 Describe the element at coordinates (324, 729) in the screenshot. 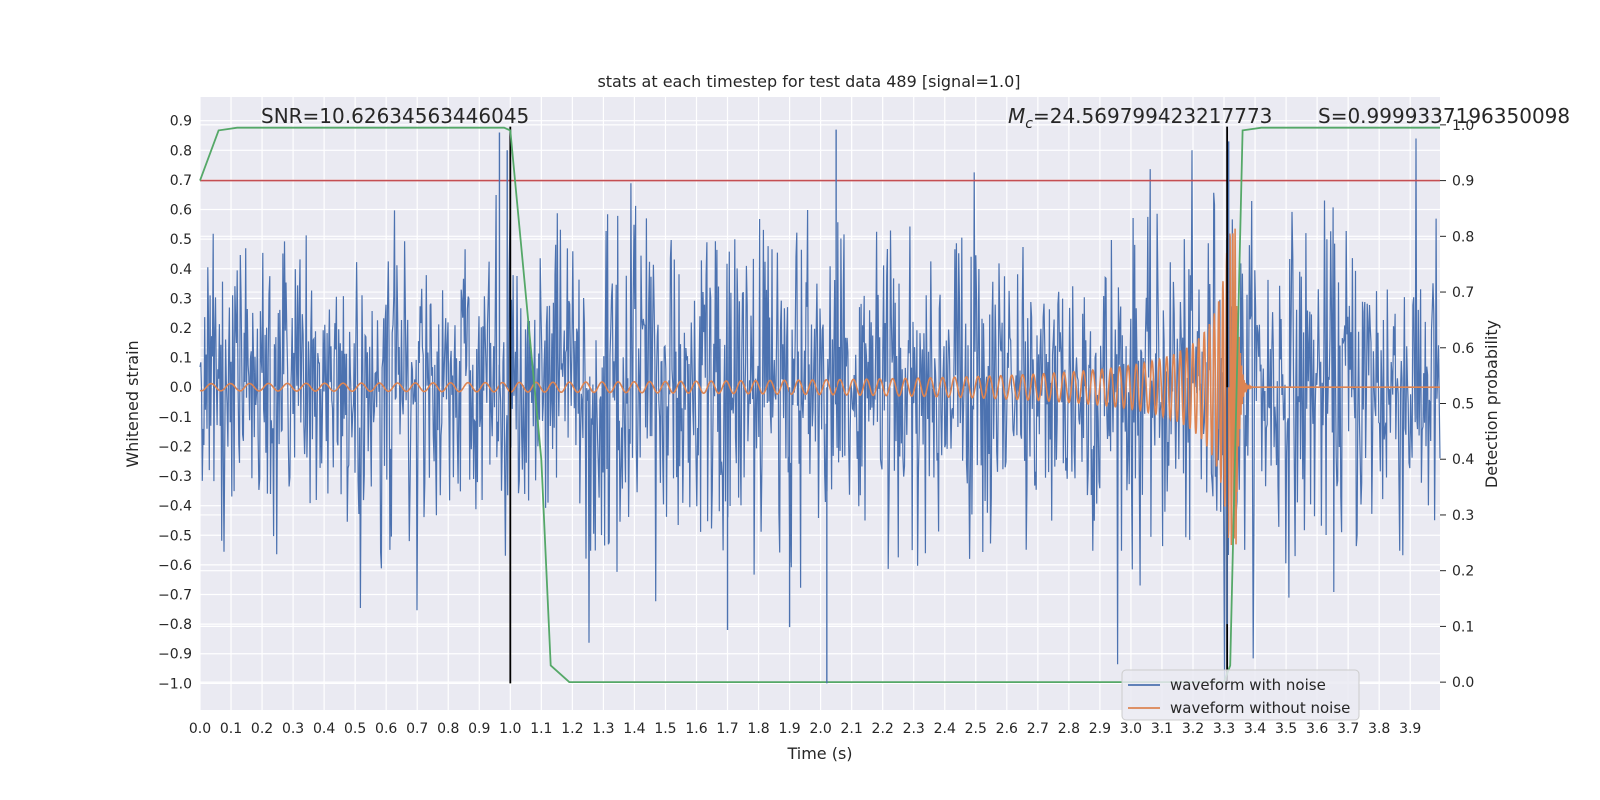

I see `x-tick-label: 0.4` at that location.